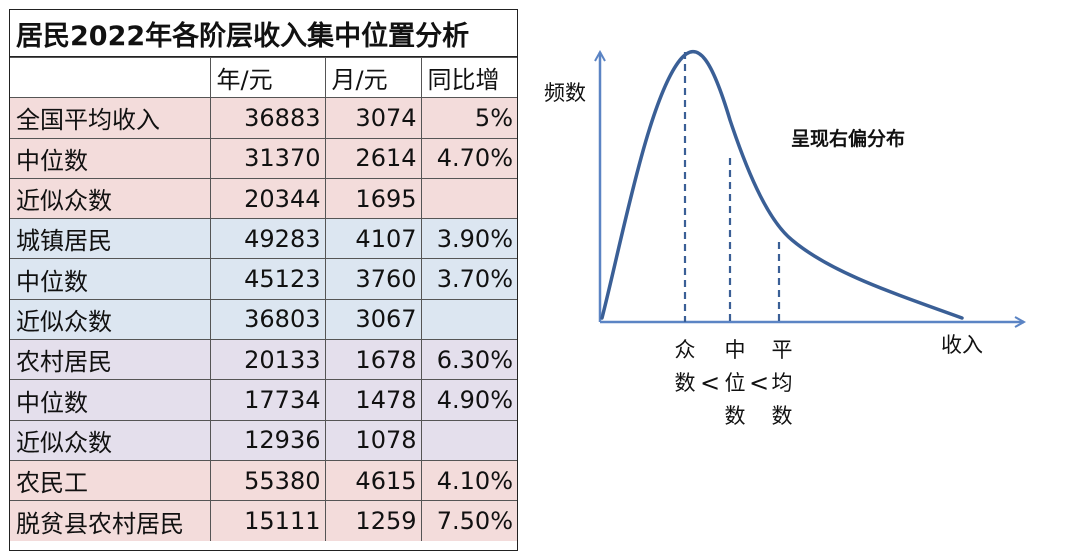  Describe the element at coordinates (110, 118) in the screenshot. I see `row-label: 全国平均收入` at that location.